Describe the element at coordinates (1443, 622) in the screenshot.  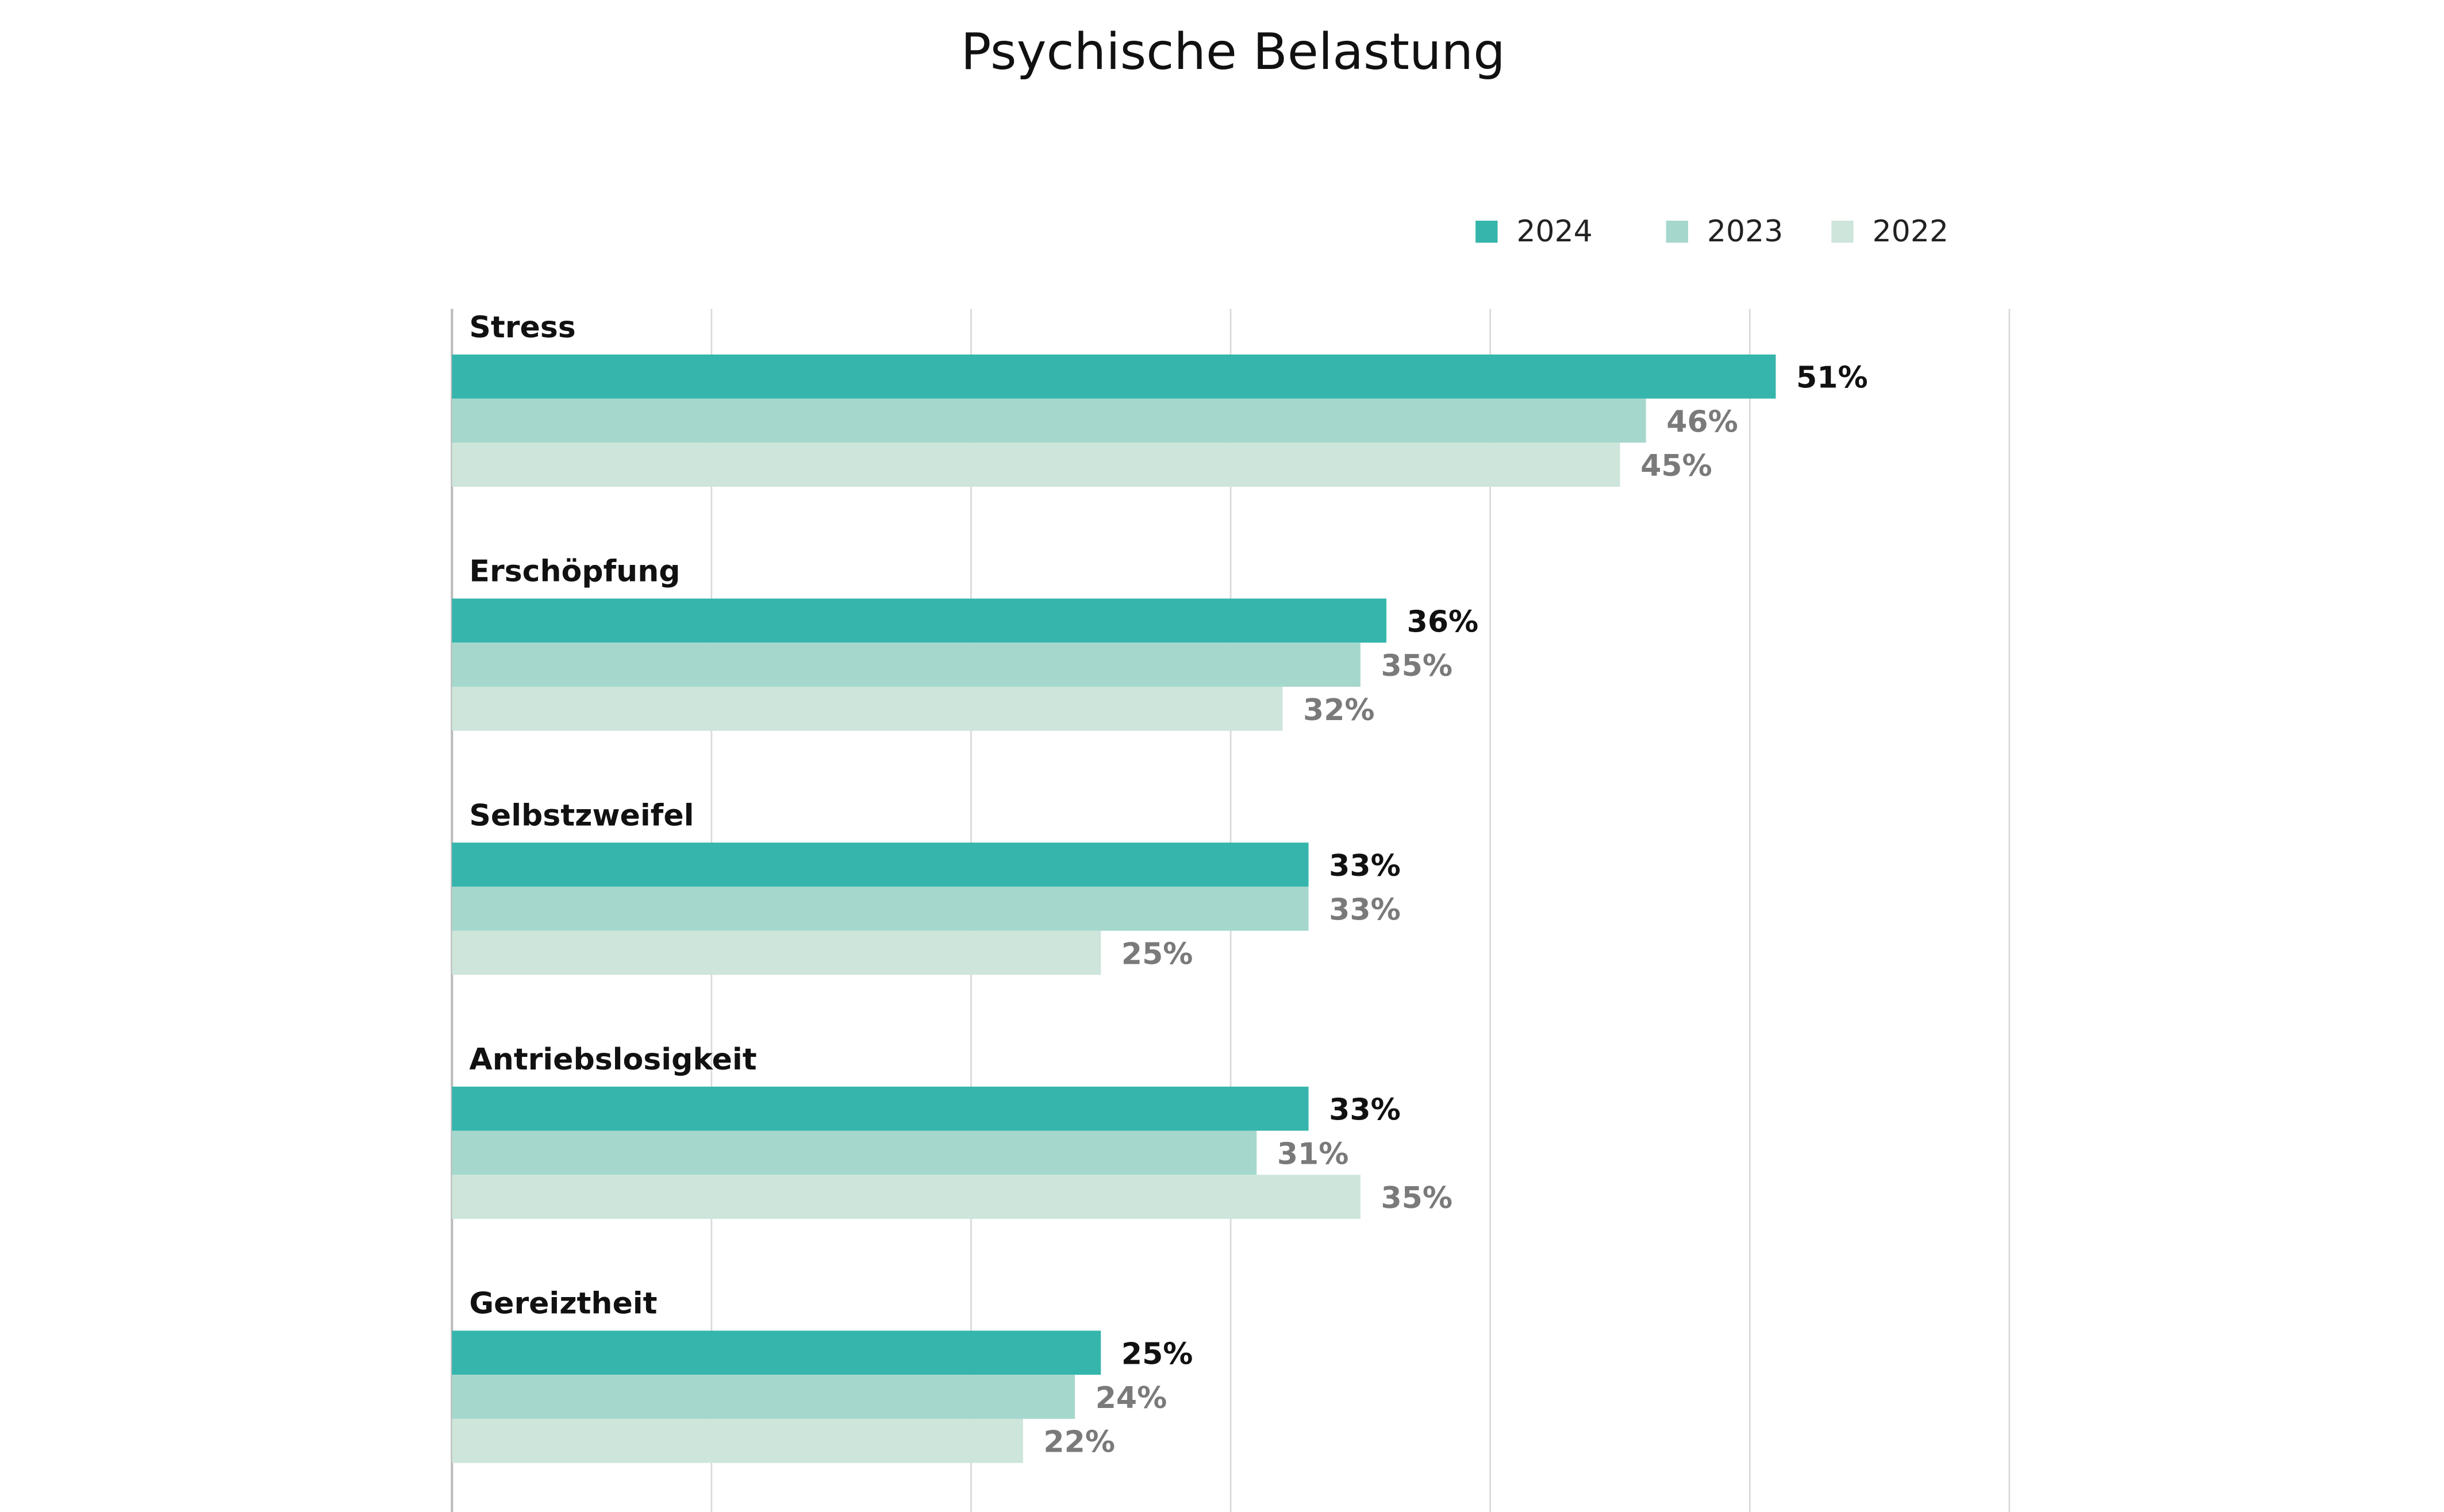
I see `value-label: 36%` at that location.